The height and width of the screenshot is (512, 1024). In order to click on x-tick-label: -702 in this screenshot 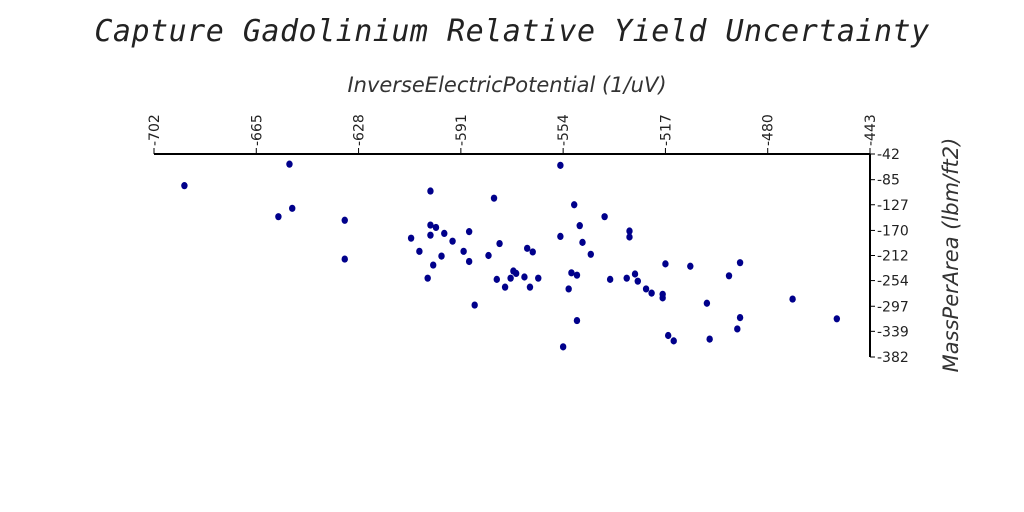, I will do `click(155, 130)`.